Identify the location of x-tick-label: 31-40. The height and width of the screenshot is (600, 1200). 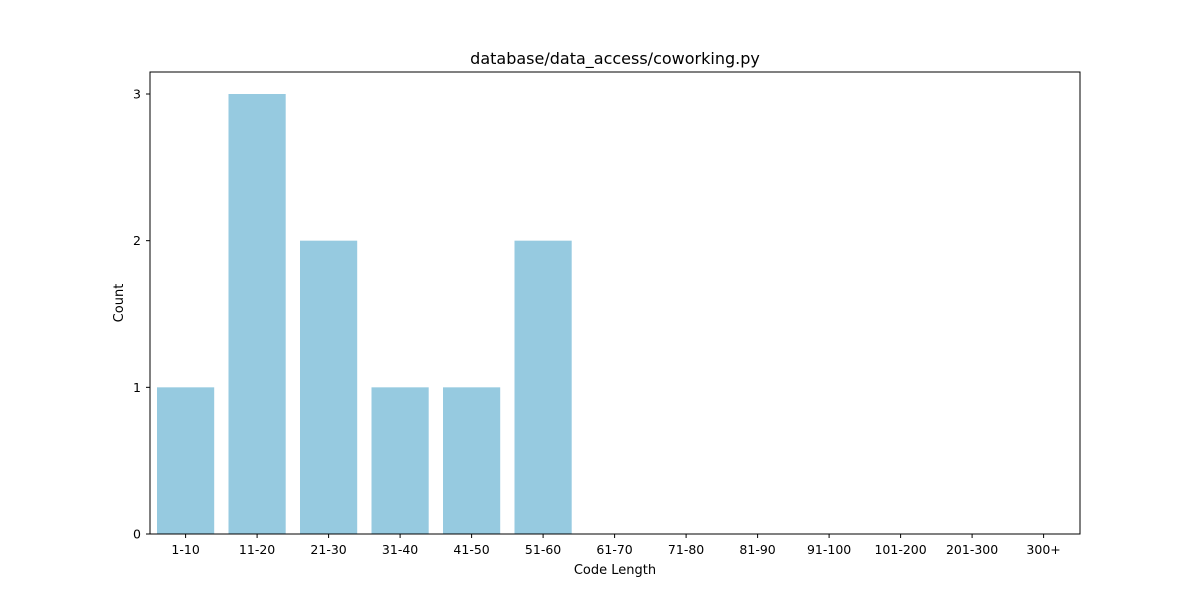
(400, 549).